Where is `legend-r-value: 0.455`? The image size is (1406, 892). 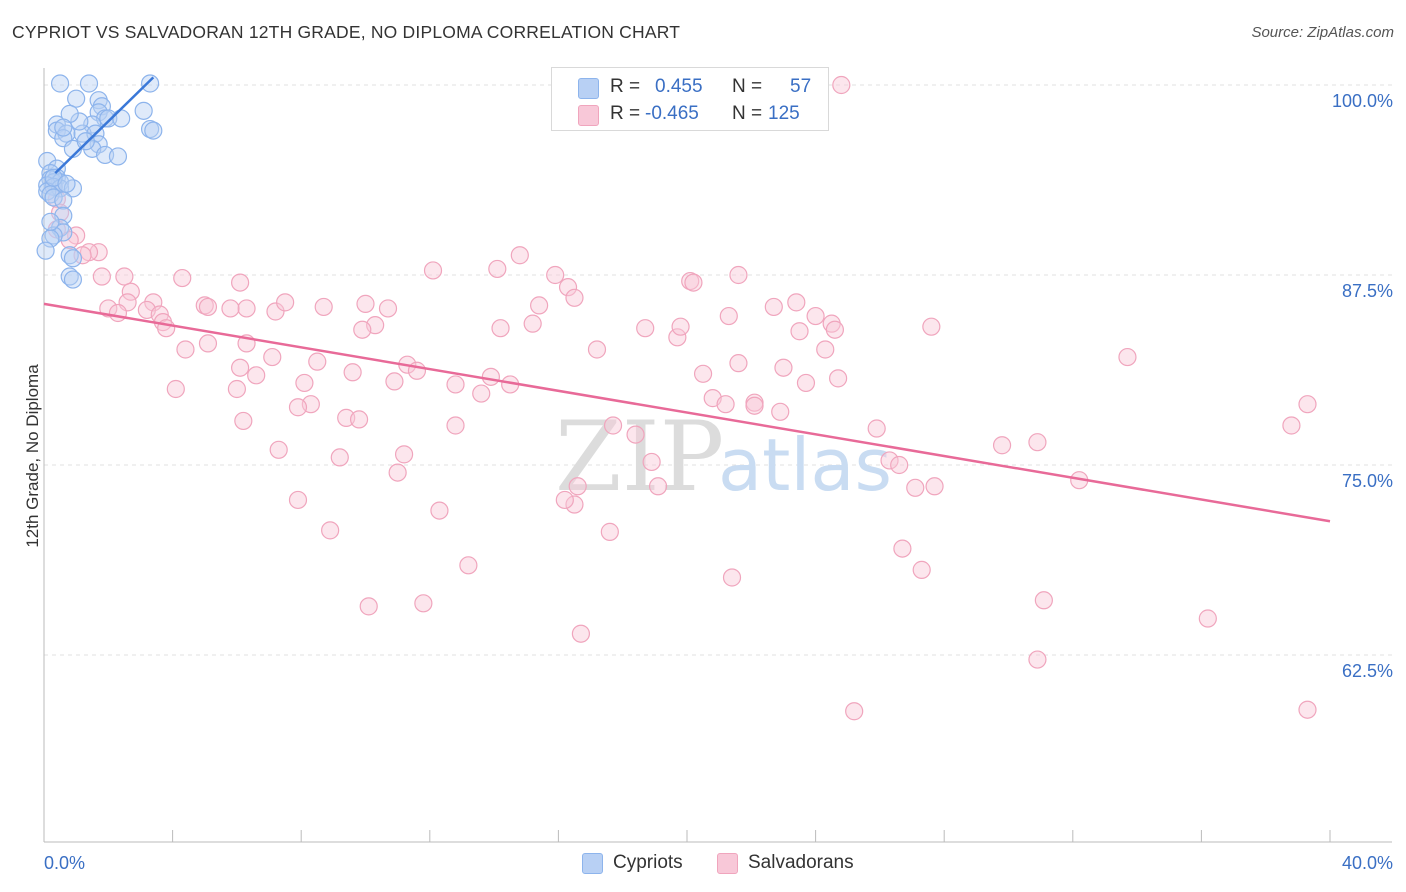 legend-r-value: 0.455 is located at coordinates (679, 86).